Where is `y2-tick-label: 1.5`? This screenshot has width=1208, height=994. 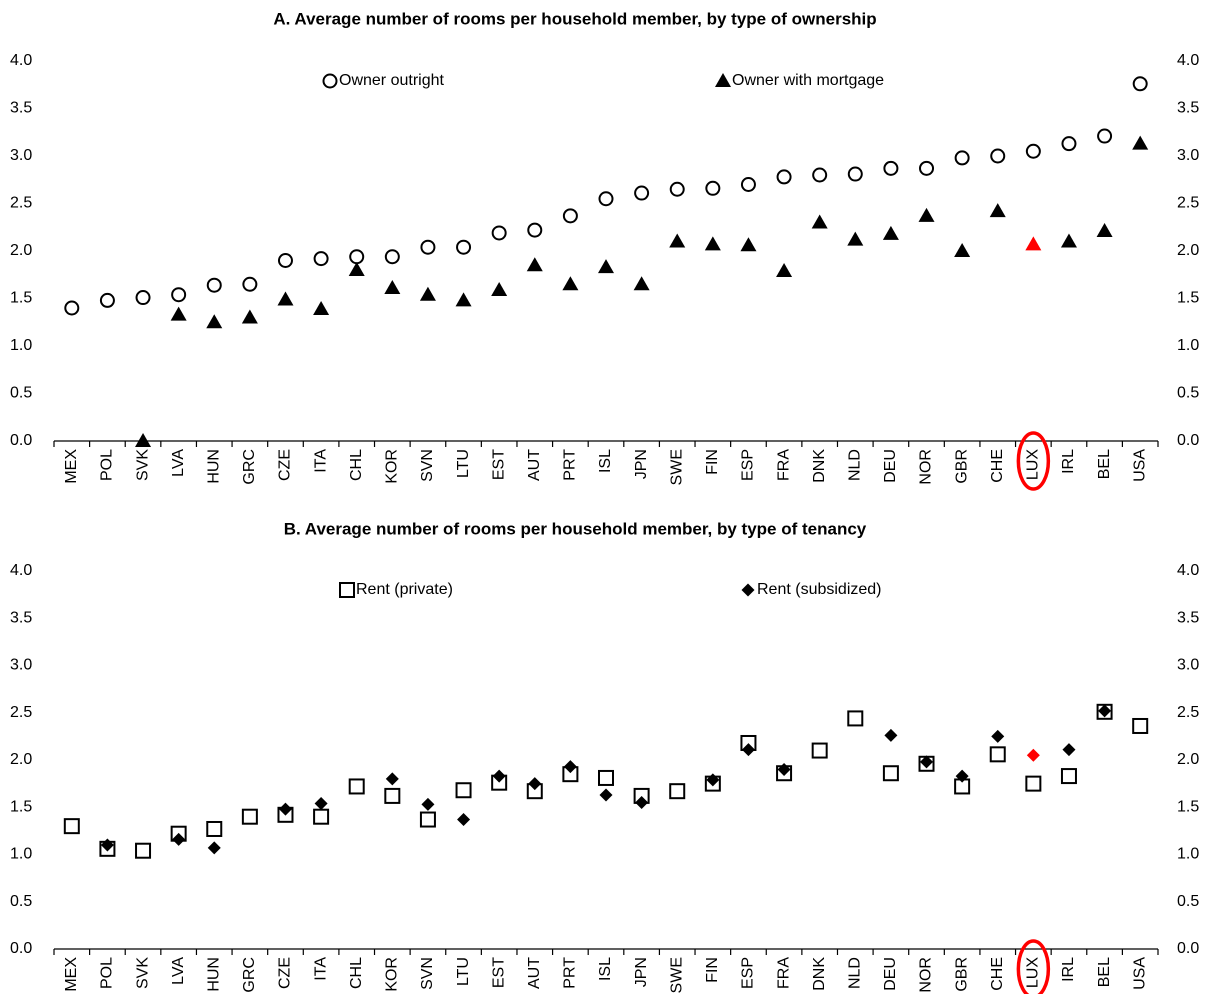 y2-tick-label: 1.5 is located at coordinates (1188, 298).